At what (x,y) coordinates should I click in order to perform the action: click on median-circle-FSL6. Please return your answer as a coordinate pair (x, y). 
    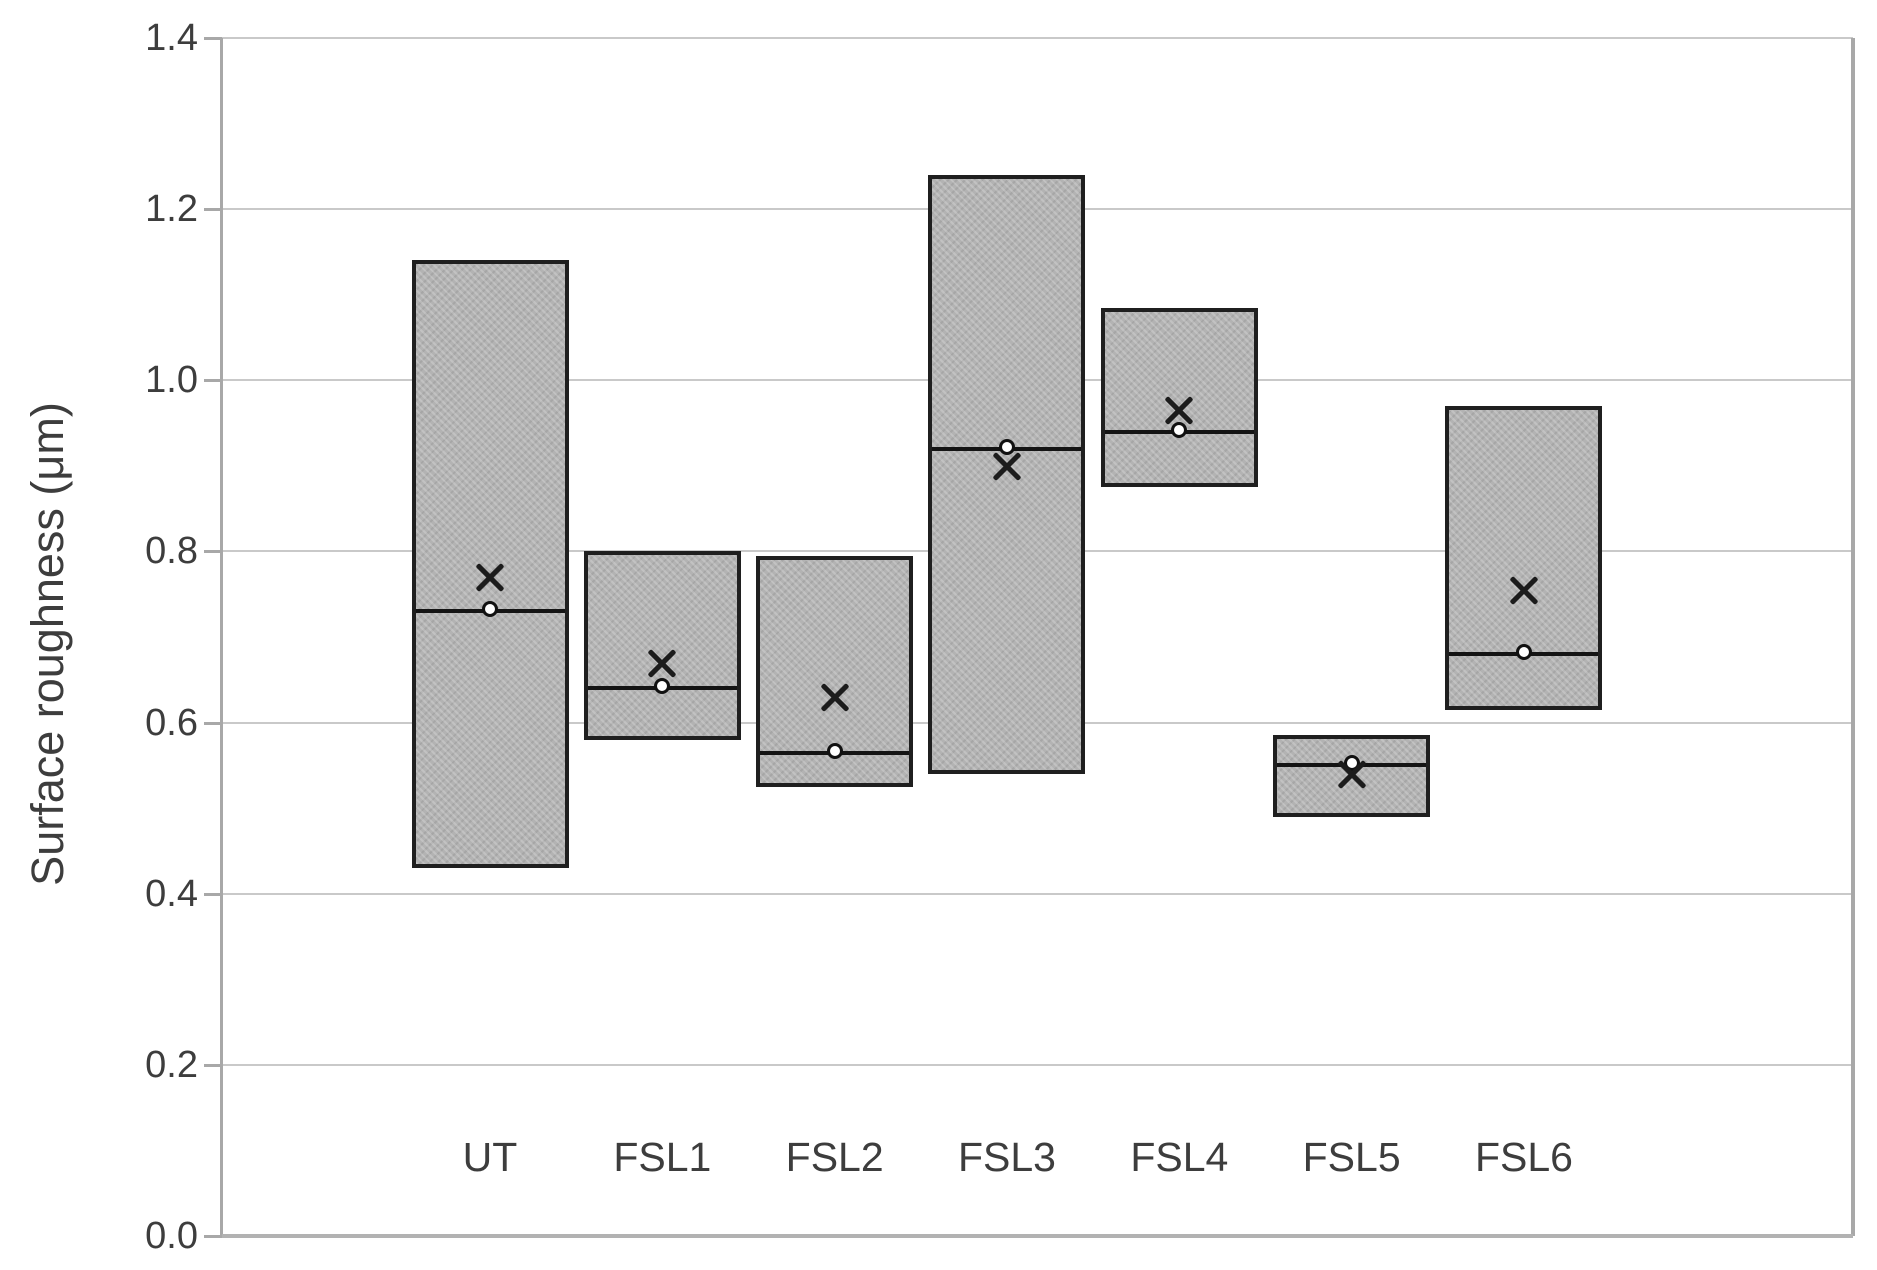
    Looking at the image, I should click on (1523, 652).